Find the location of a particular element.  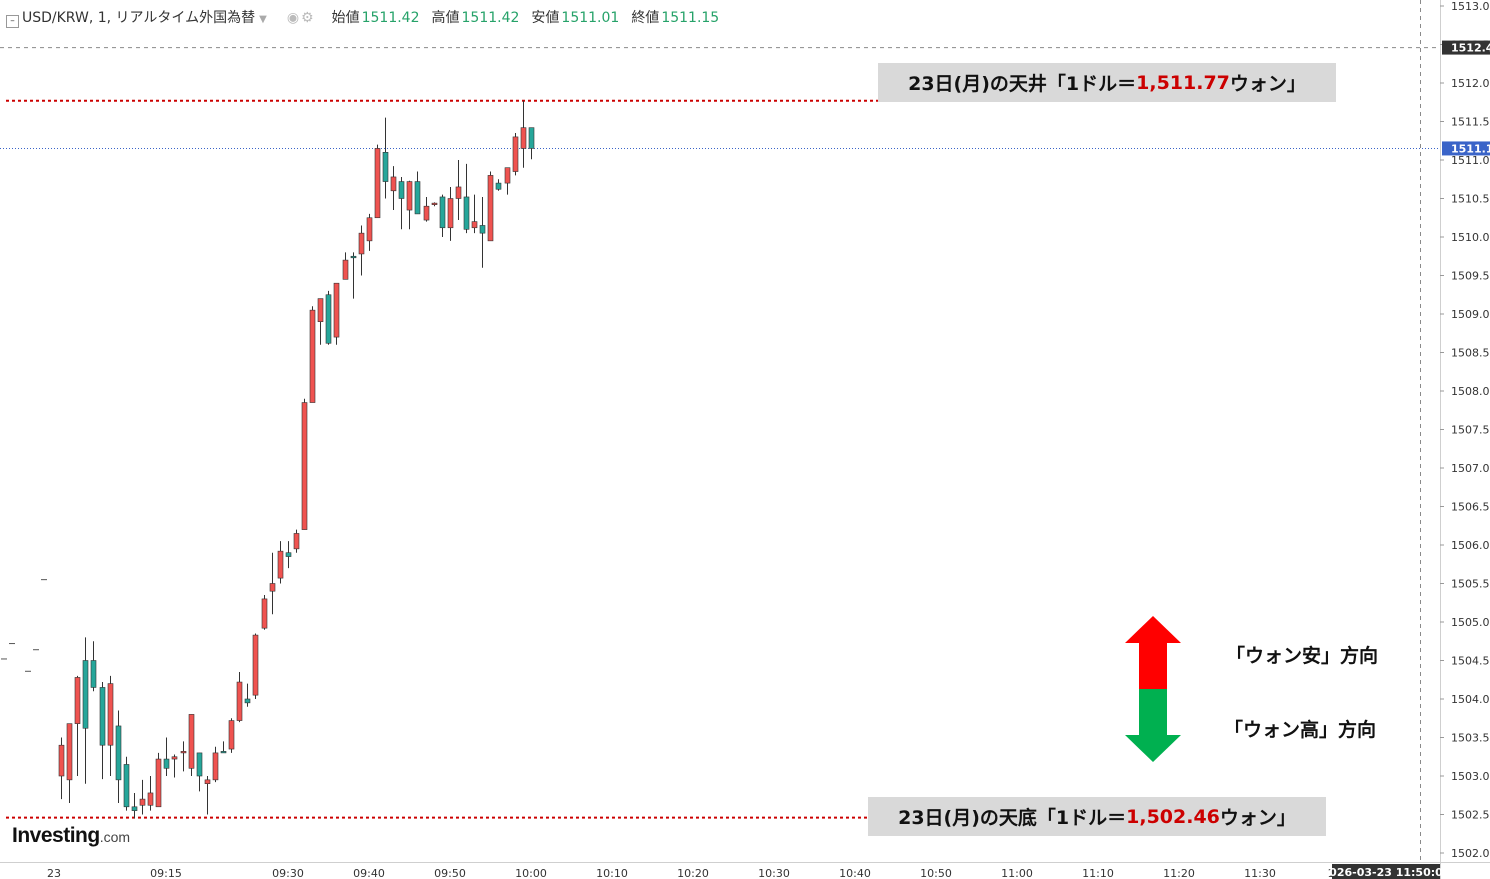

open-value: 1511.42 is located at coordinates (390, 18).